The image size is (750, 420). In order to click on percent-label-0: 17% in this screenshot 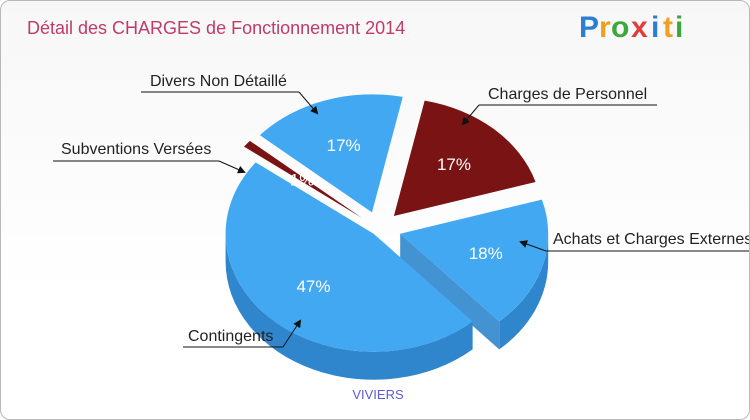, I will do `click(454, 164)`.